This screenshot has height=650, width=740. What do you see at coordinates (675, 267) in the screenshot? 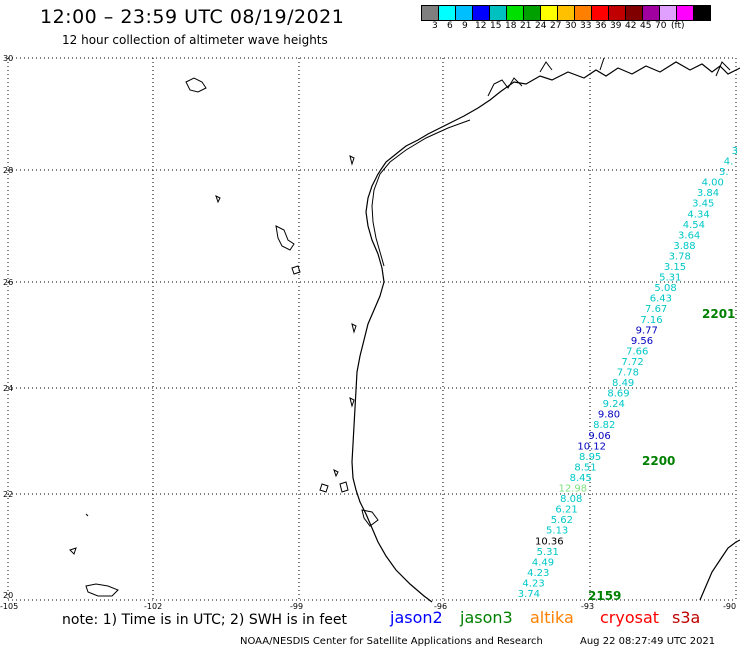
I see `wave-height-label: 3.15` at bounding box center [675, 267].